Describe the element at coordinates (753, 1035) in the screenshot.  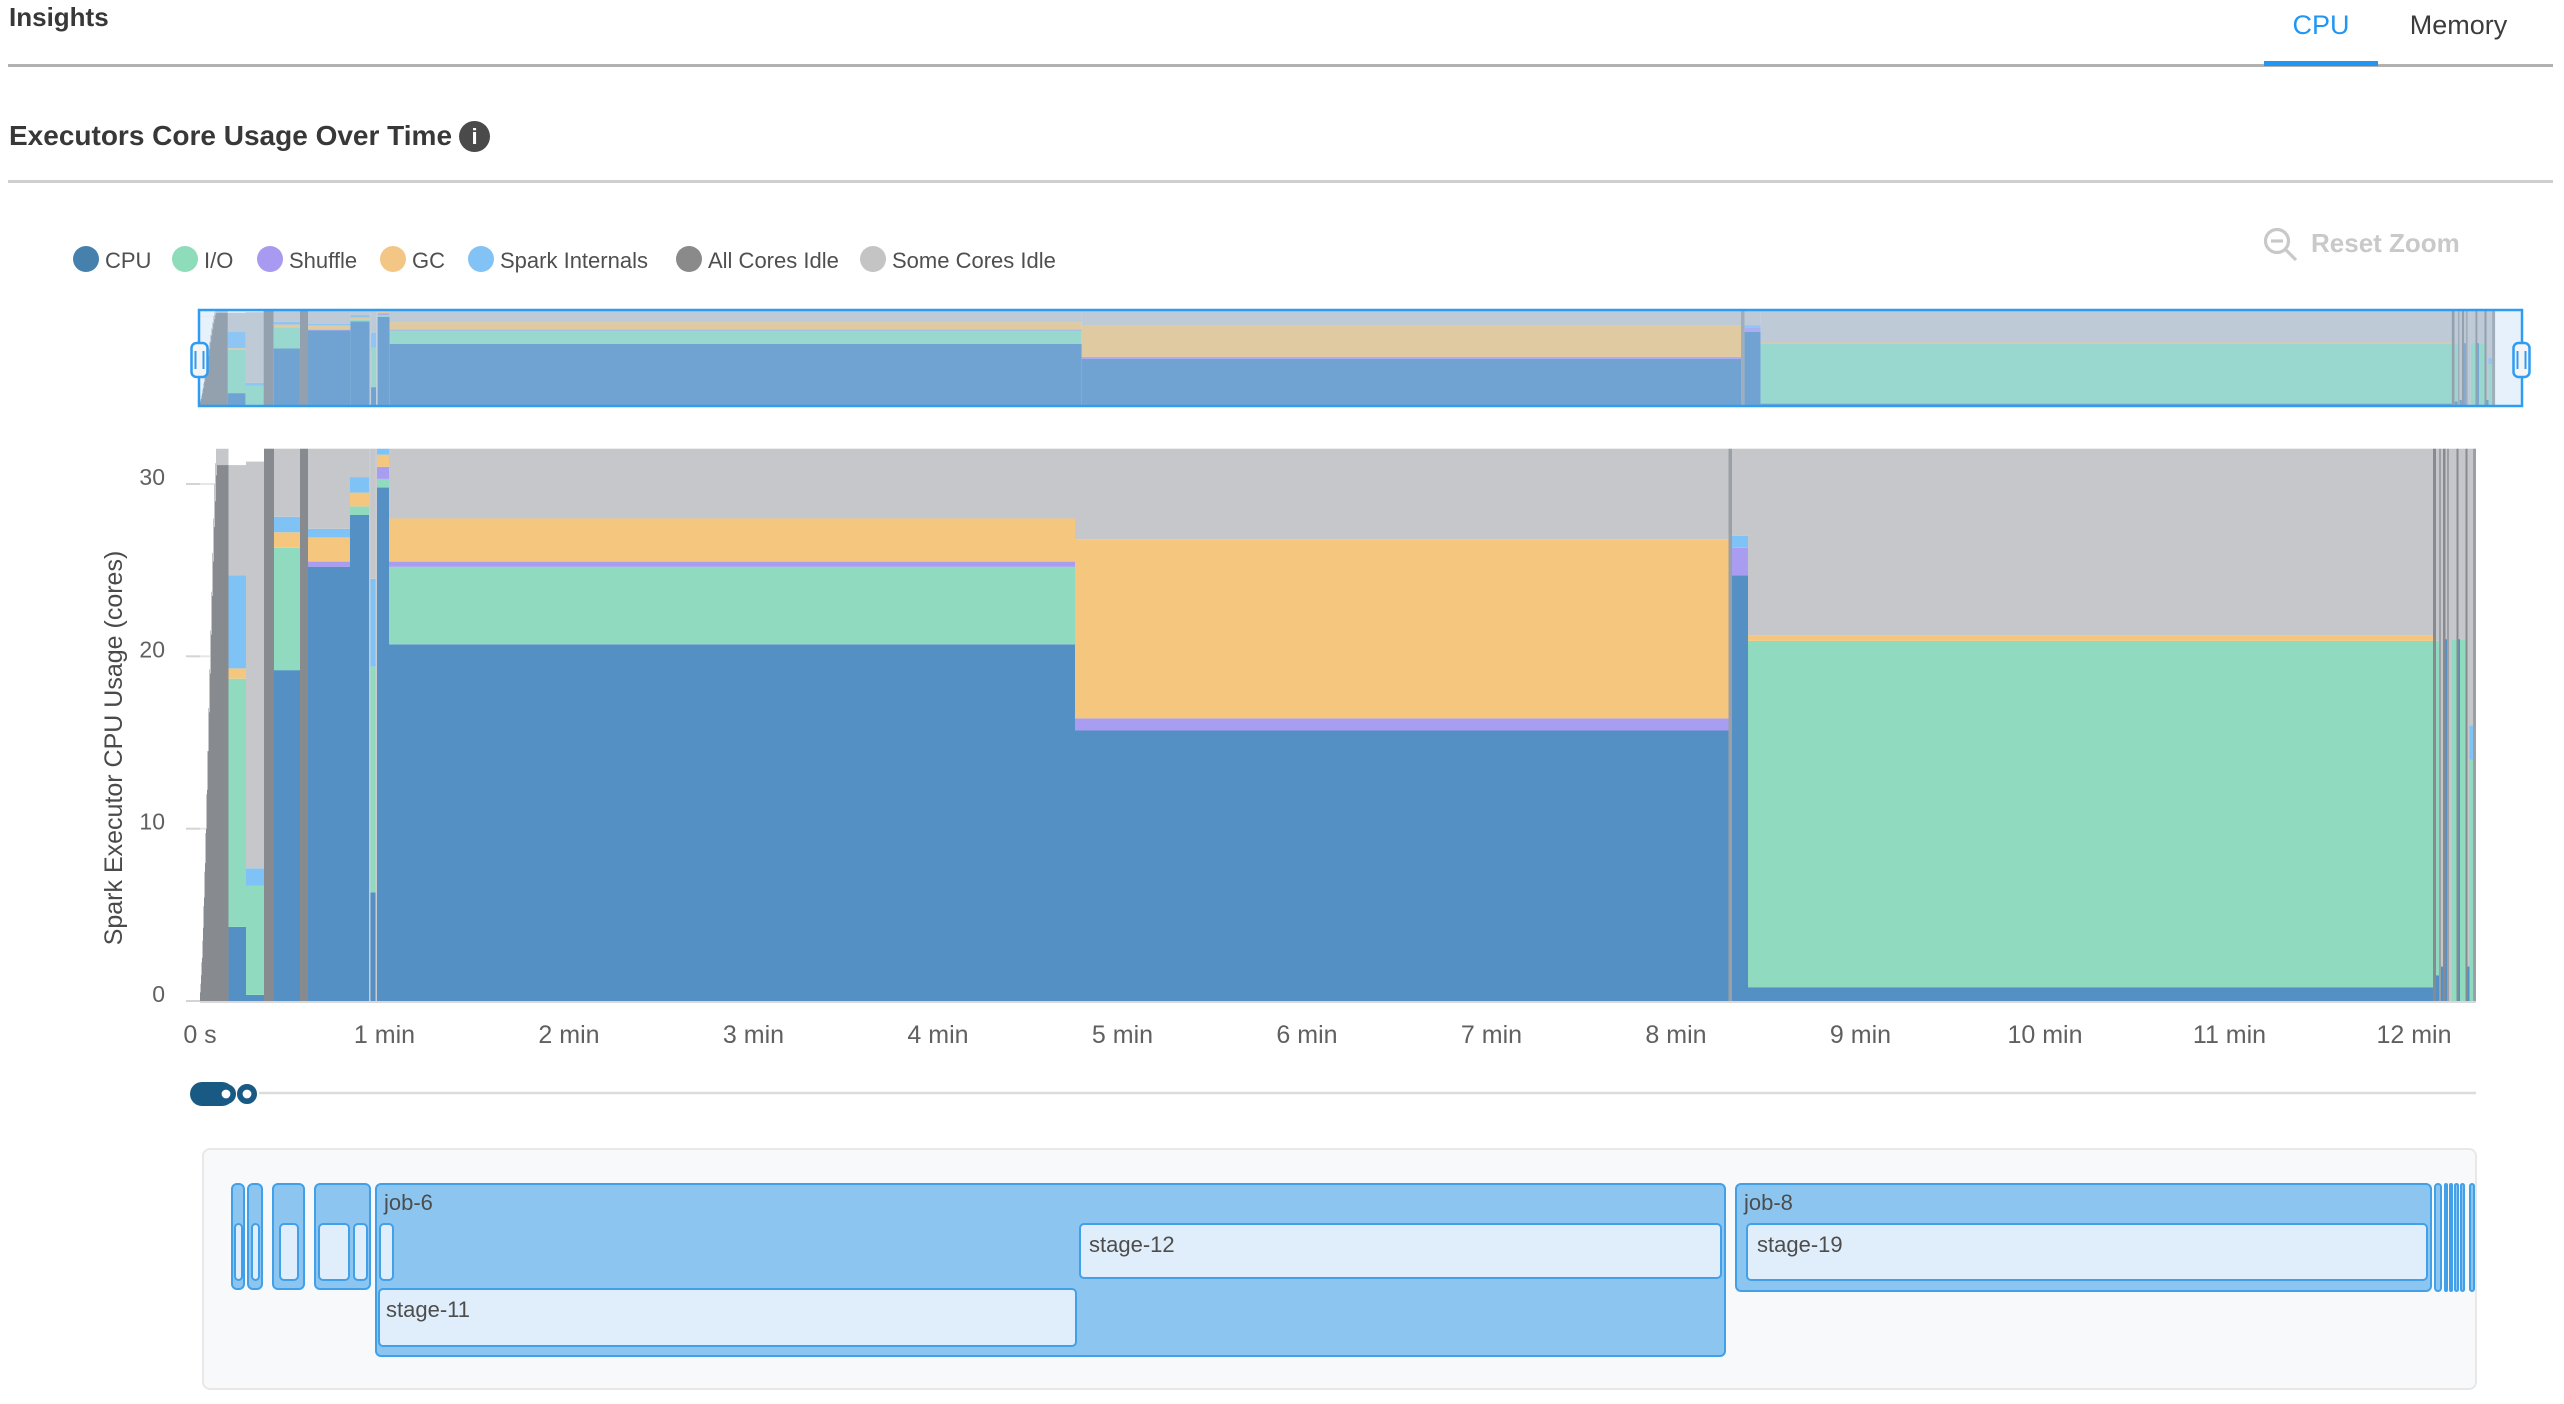
I see `svg-text: 3 min` at that location.